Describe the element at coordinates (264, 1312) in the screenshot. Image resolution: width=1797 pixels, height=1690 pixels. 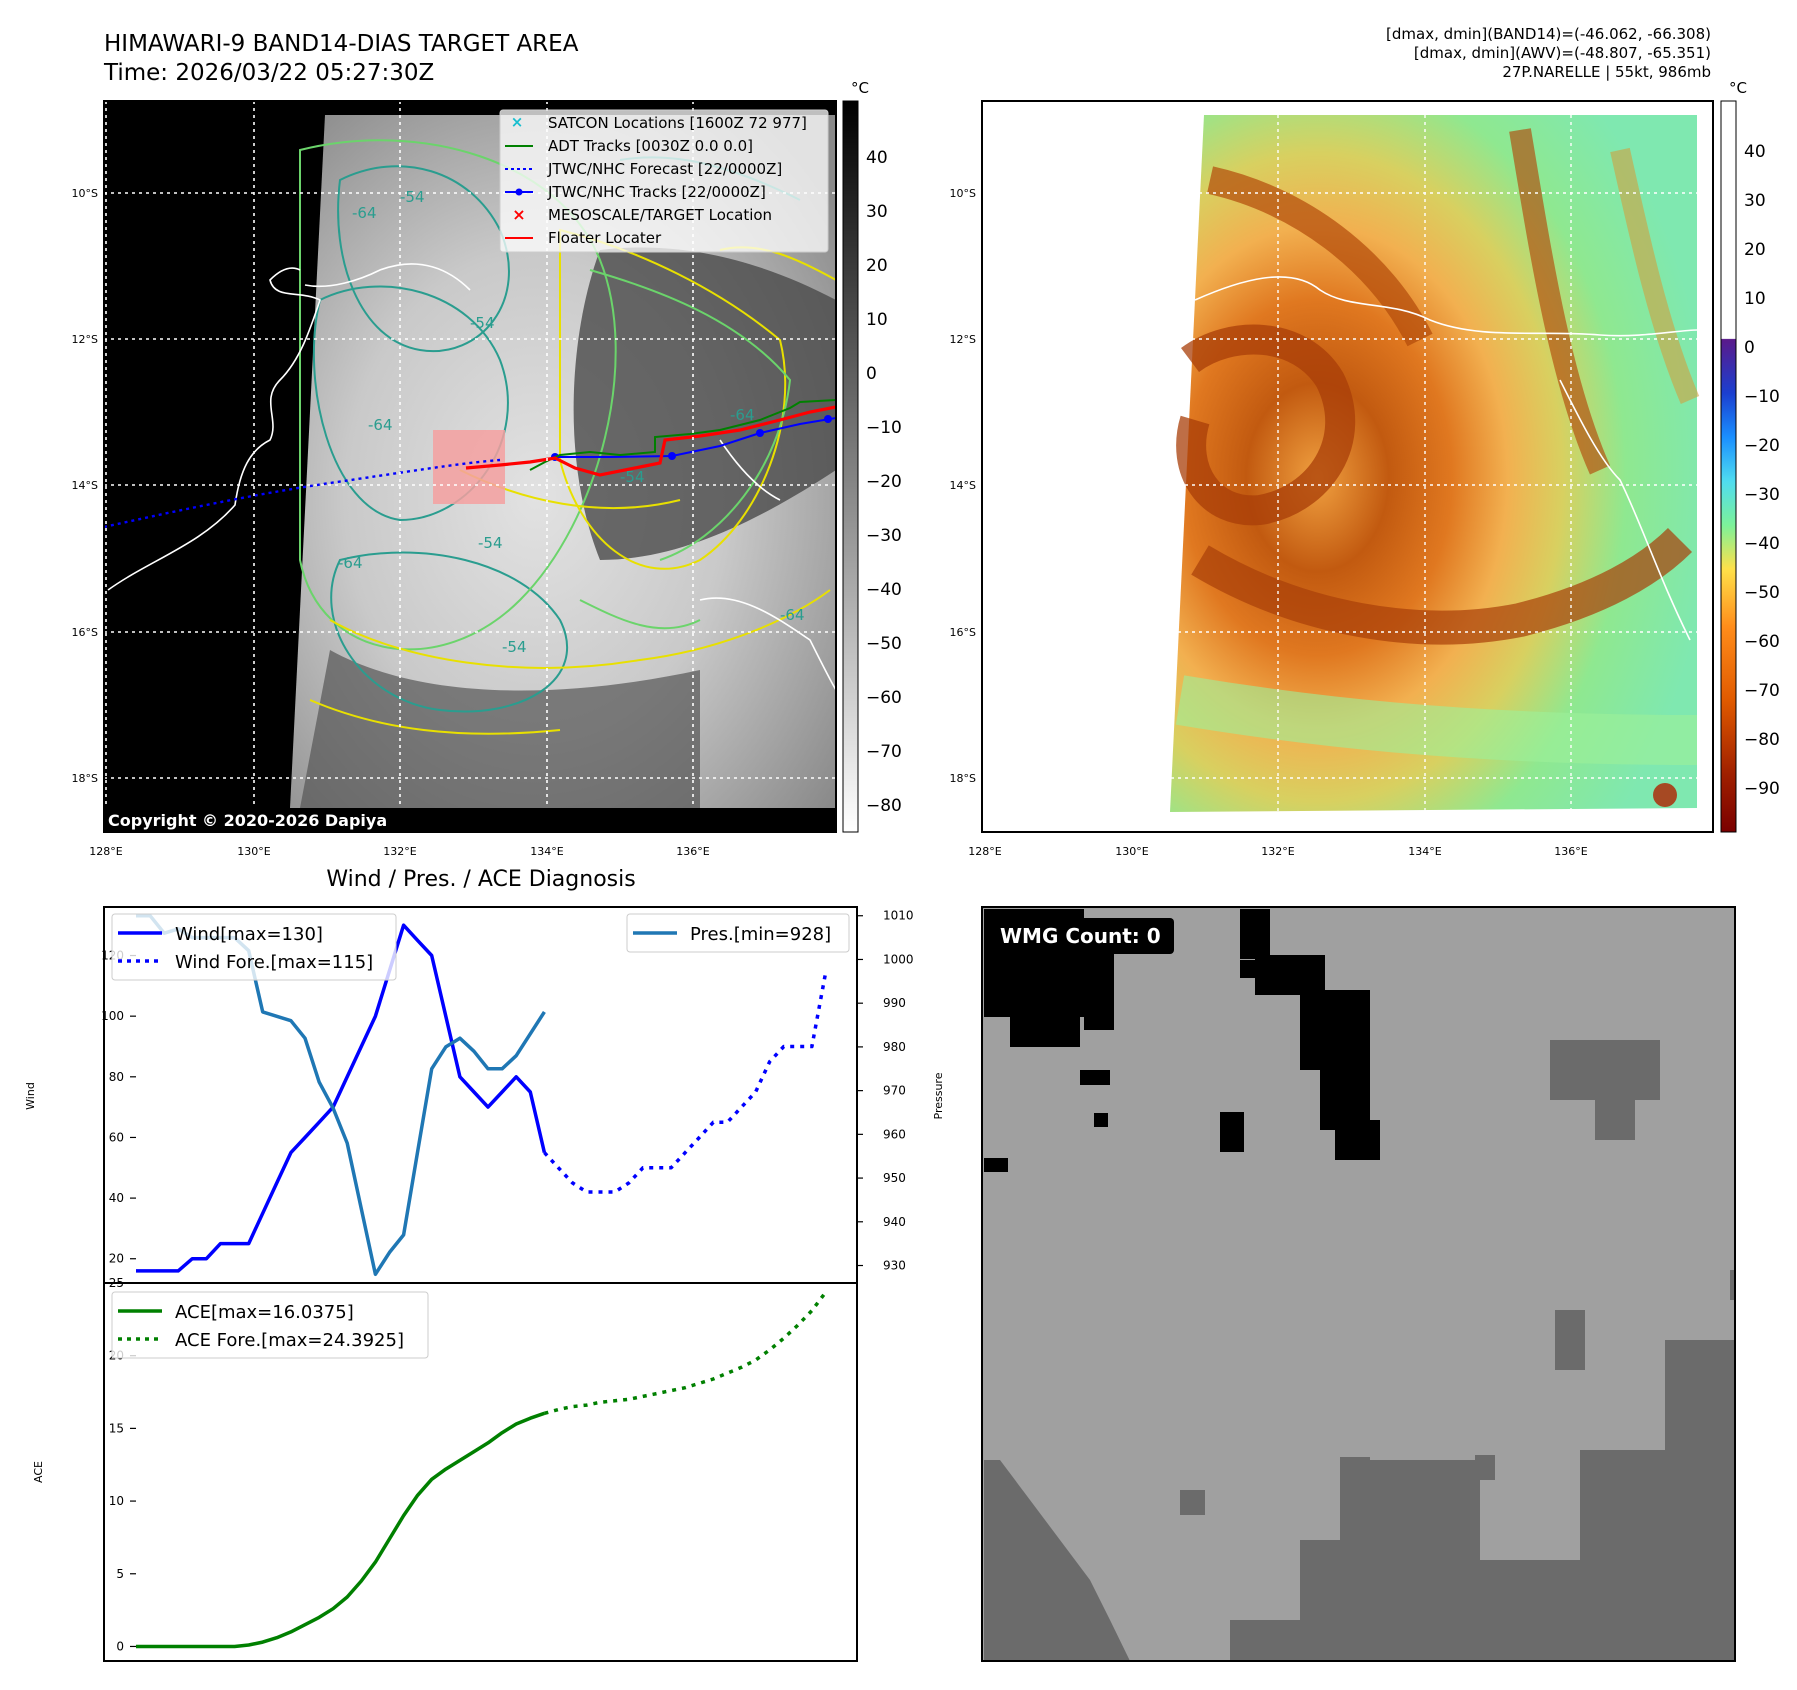
I see `legend-ace: ACE[max=16.0375]` at that location.